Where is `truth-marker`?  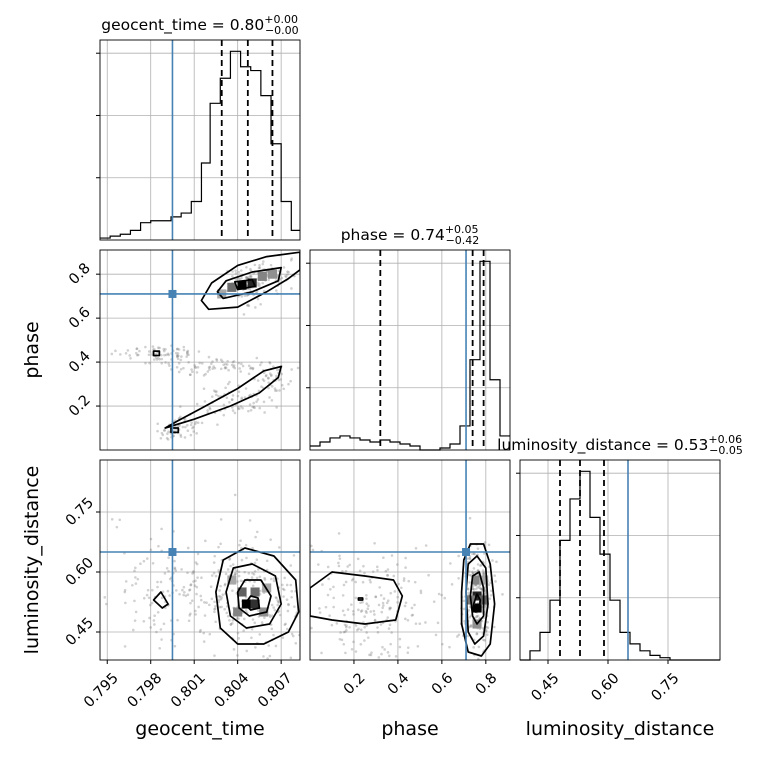 truth-marker is located at coordinates (172, 293).